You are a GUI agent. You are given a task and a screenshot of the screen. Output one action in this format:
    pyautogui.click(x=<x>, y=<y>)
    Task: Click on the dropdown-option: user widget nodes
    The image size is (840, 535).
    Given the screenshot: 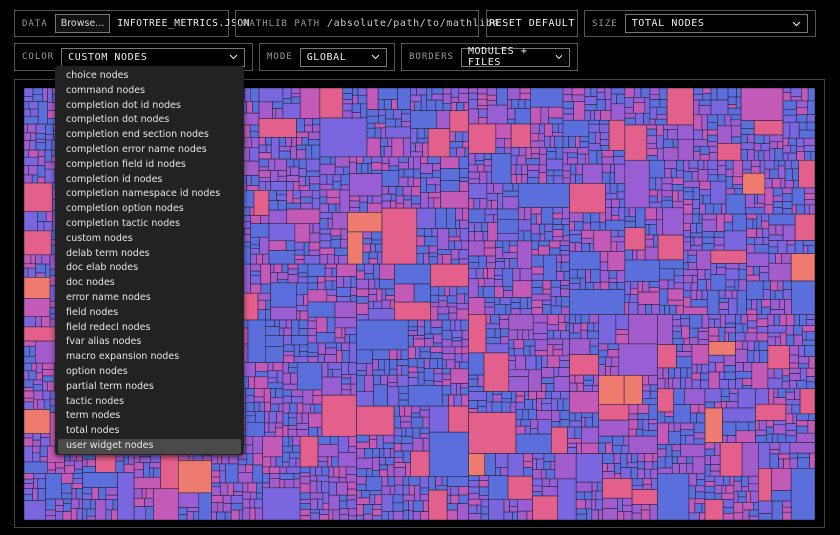 What is the action you would take?
    pyautogui.click(x=149, y=446)
    